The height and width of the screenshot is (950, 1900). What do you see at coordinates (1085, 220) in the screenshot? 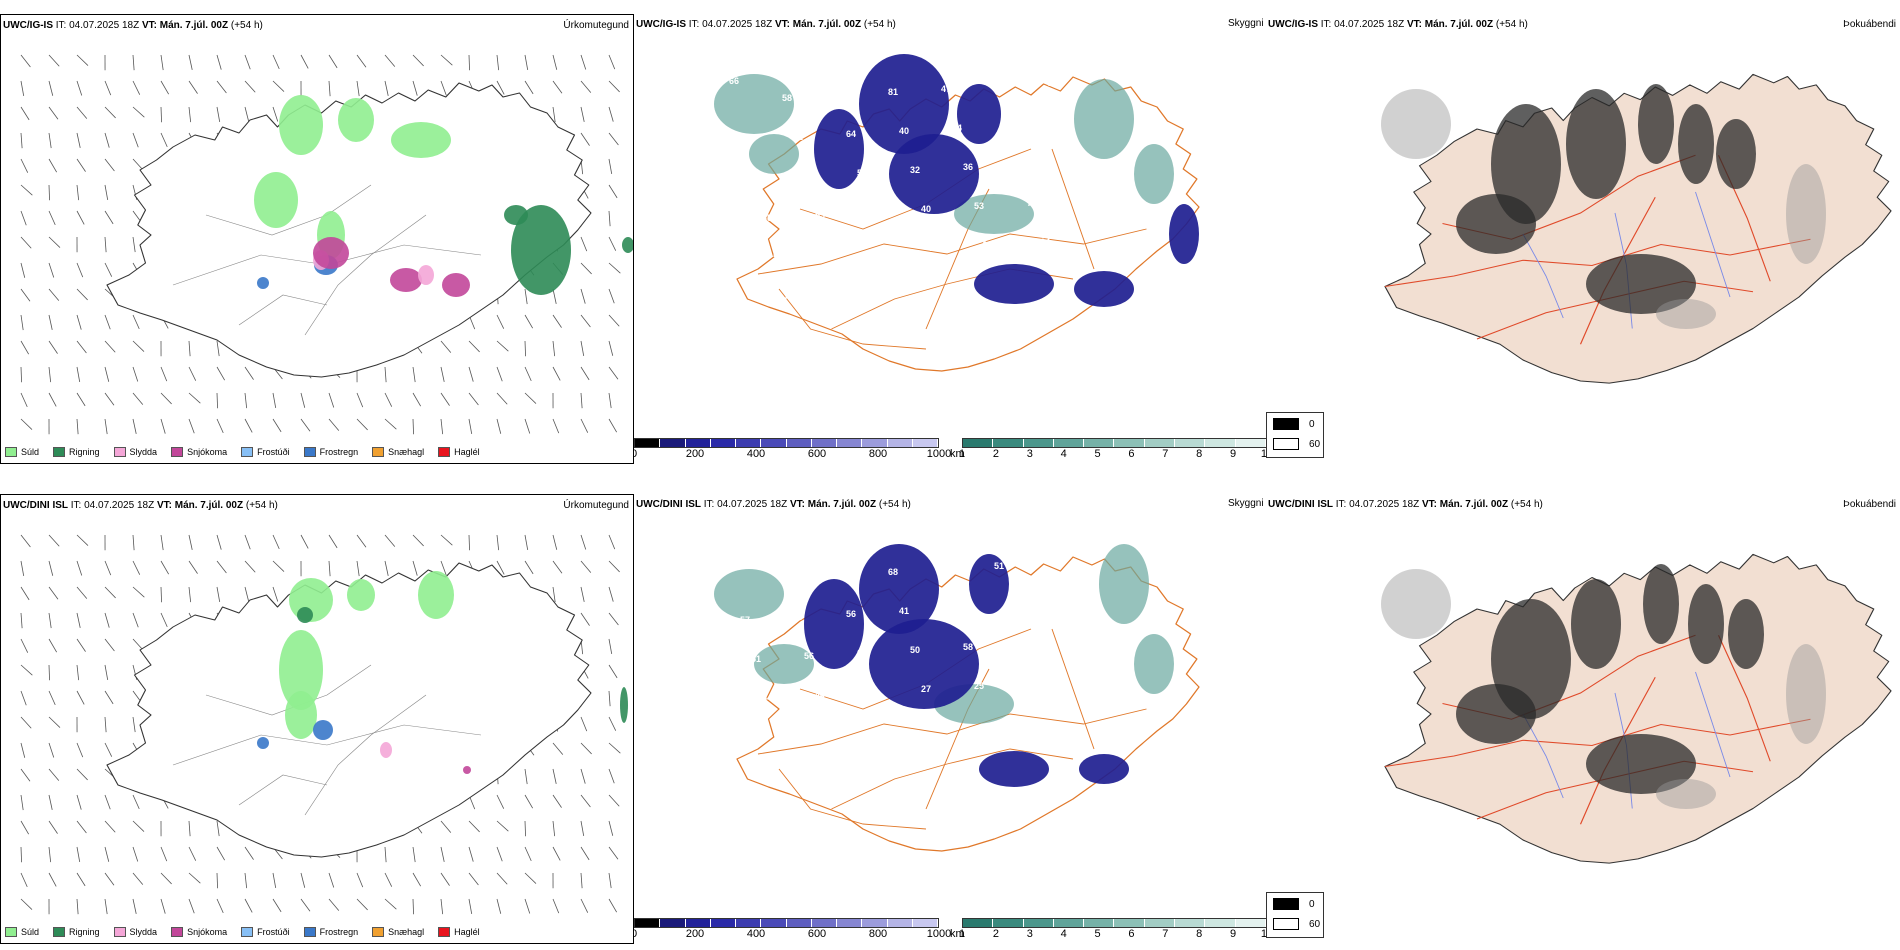
I see `visibility-value-label: 53` at bounding box center [1085, 220].